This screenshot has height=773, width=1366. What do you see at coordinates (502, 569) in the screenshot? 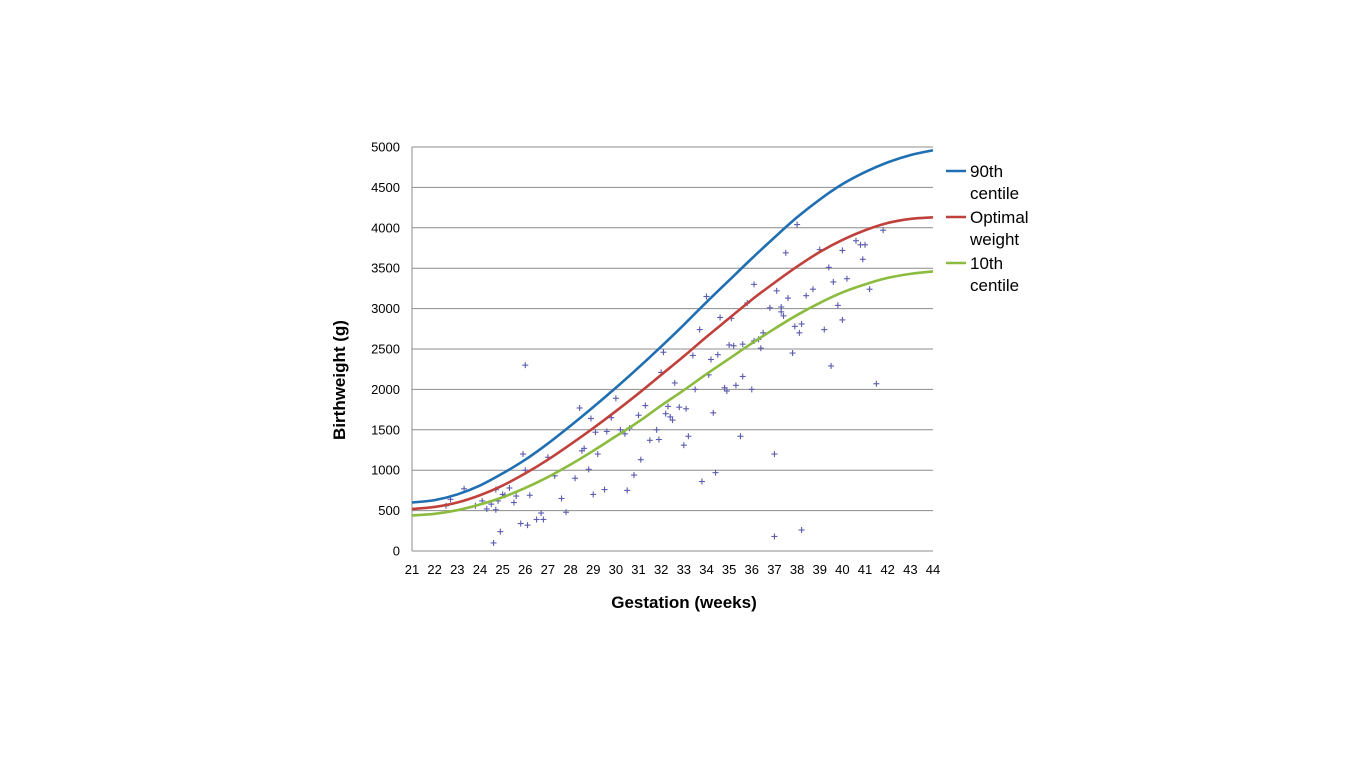
I see `x-tick-label: 25` at bounding box center [502, 569].